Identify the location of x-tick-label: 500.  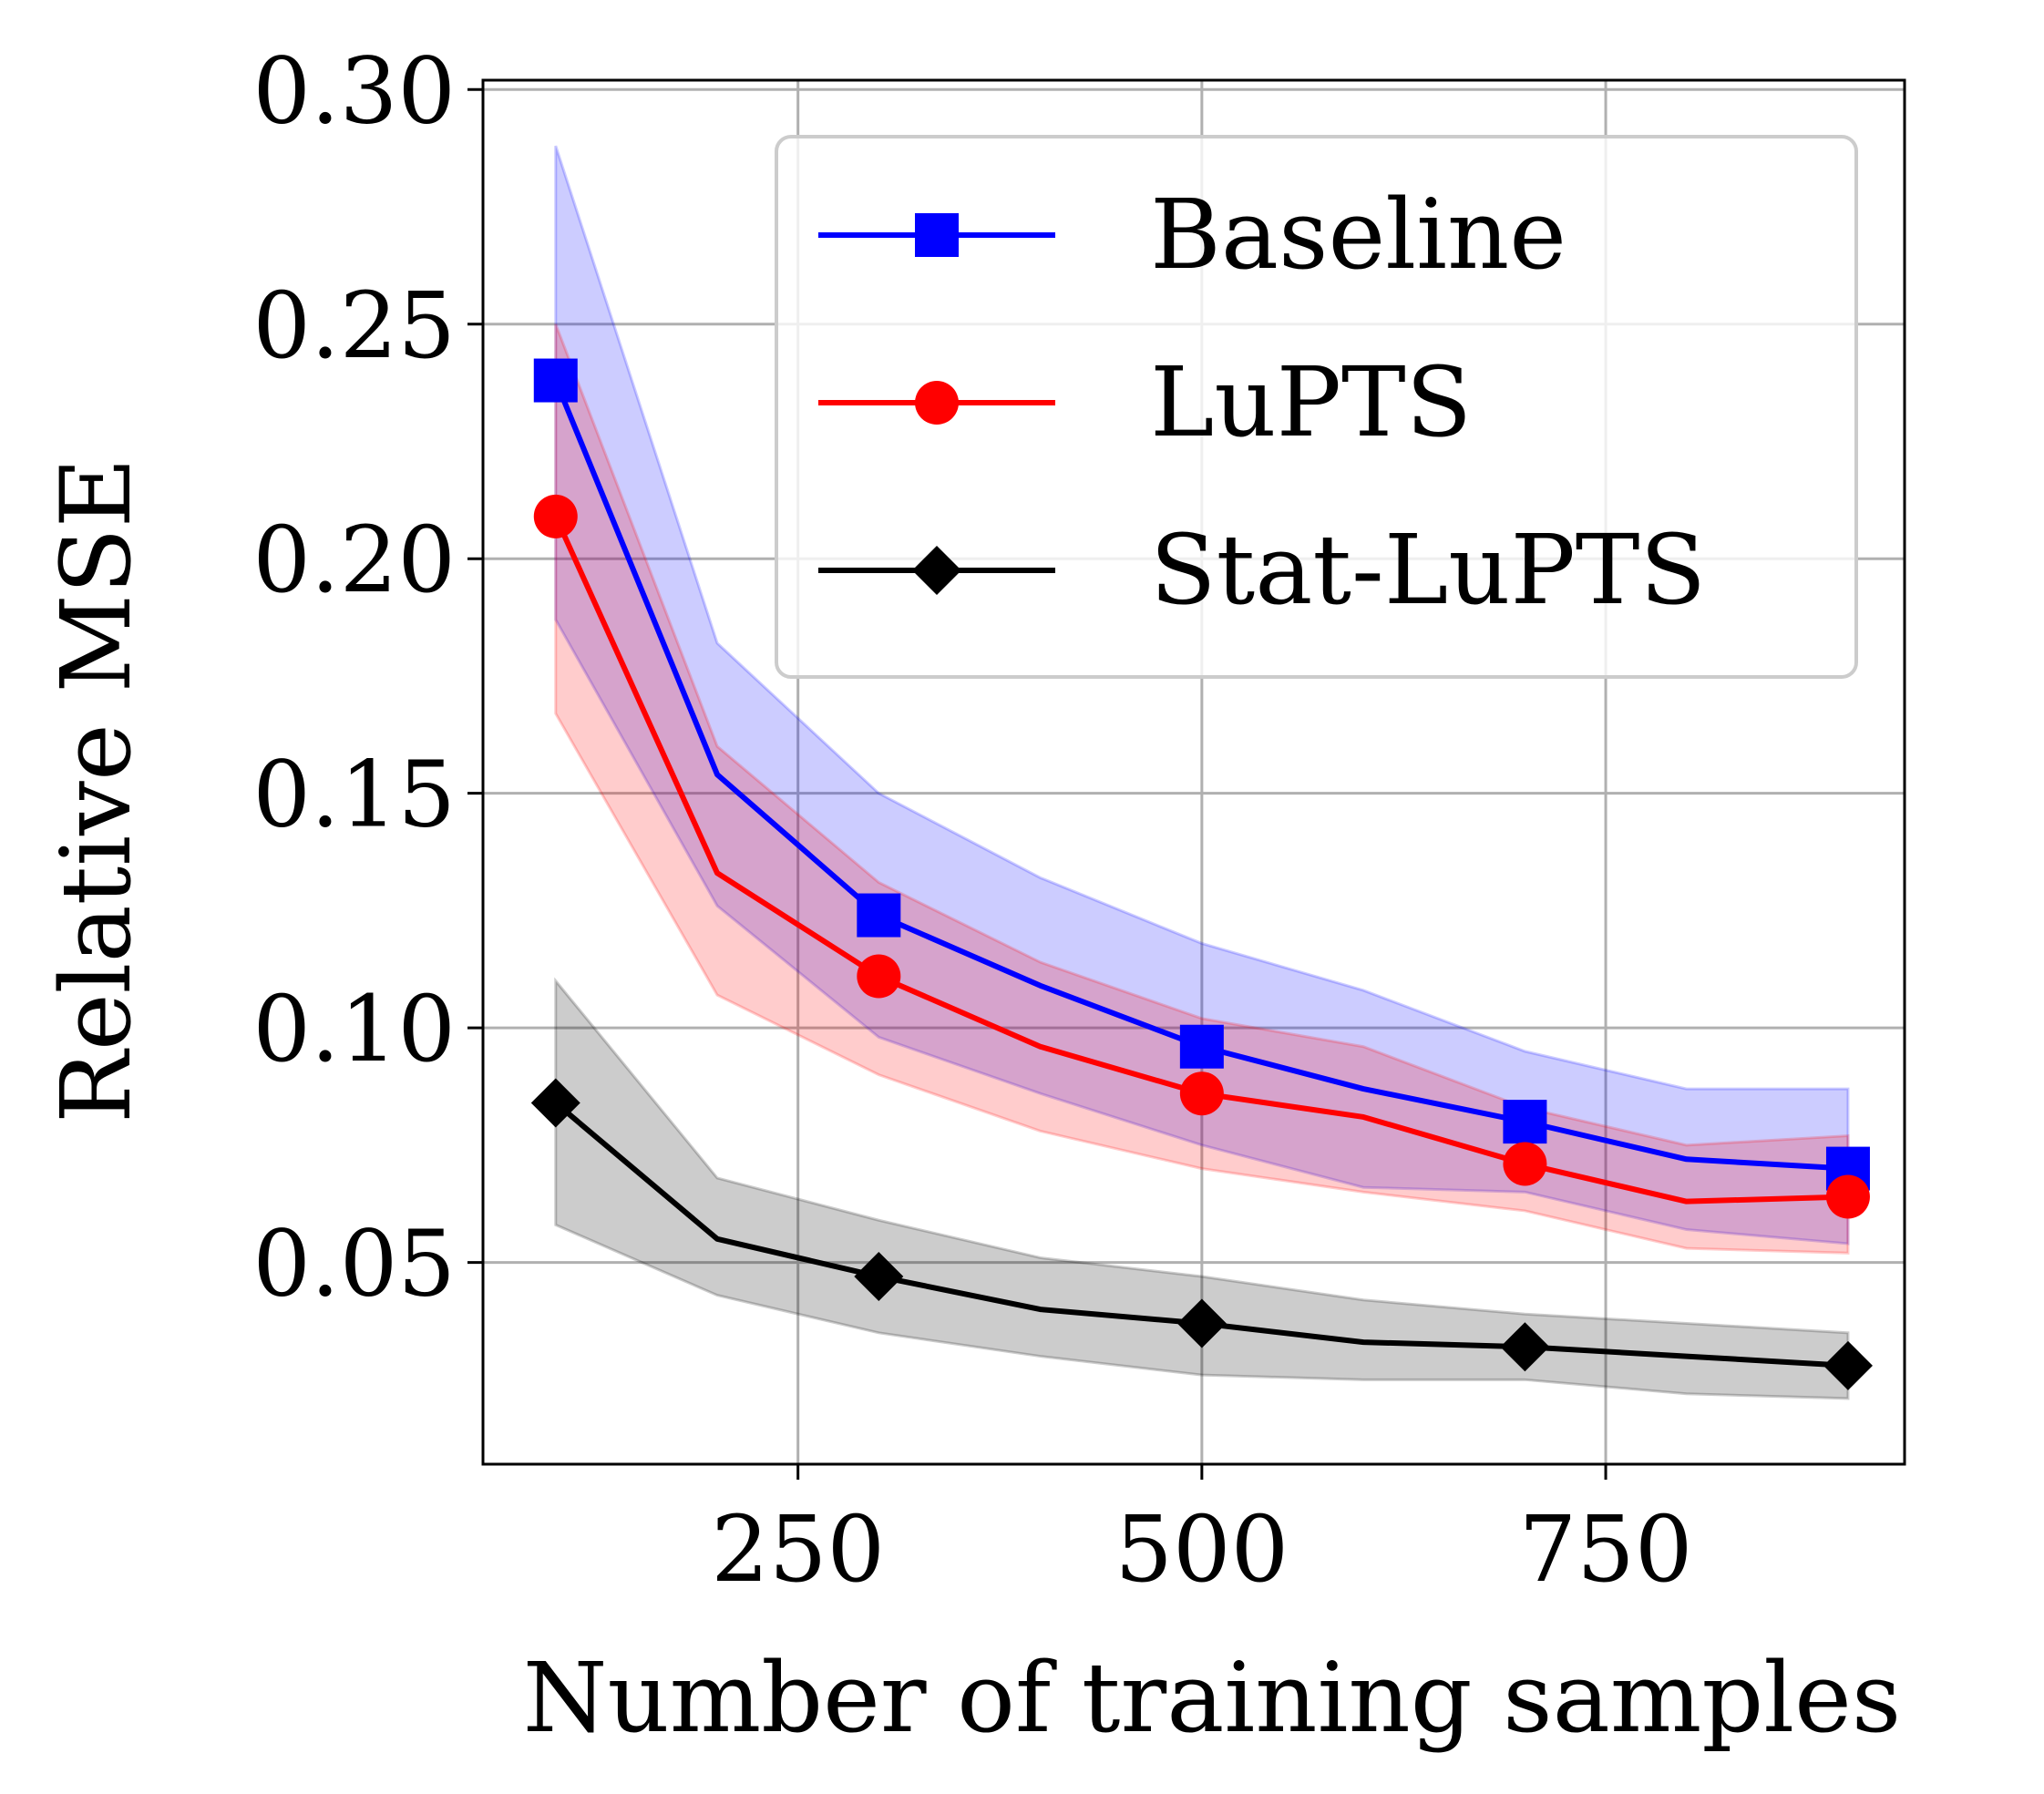
(1201, 1549).